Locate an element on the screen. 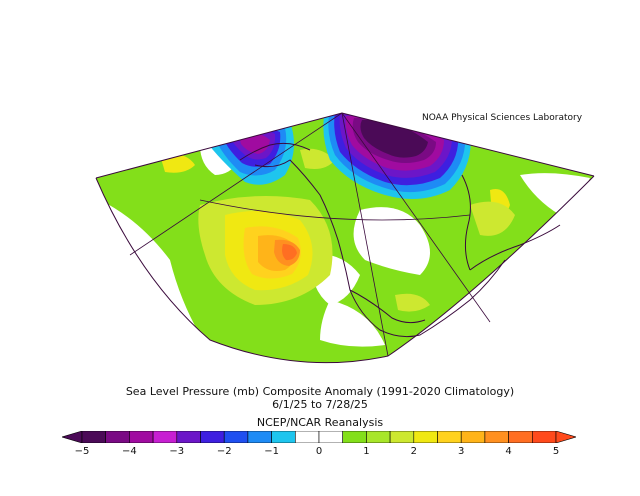 The image size is (640, 496). colorbar is located at coordinates (319, 437).